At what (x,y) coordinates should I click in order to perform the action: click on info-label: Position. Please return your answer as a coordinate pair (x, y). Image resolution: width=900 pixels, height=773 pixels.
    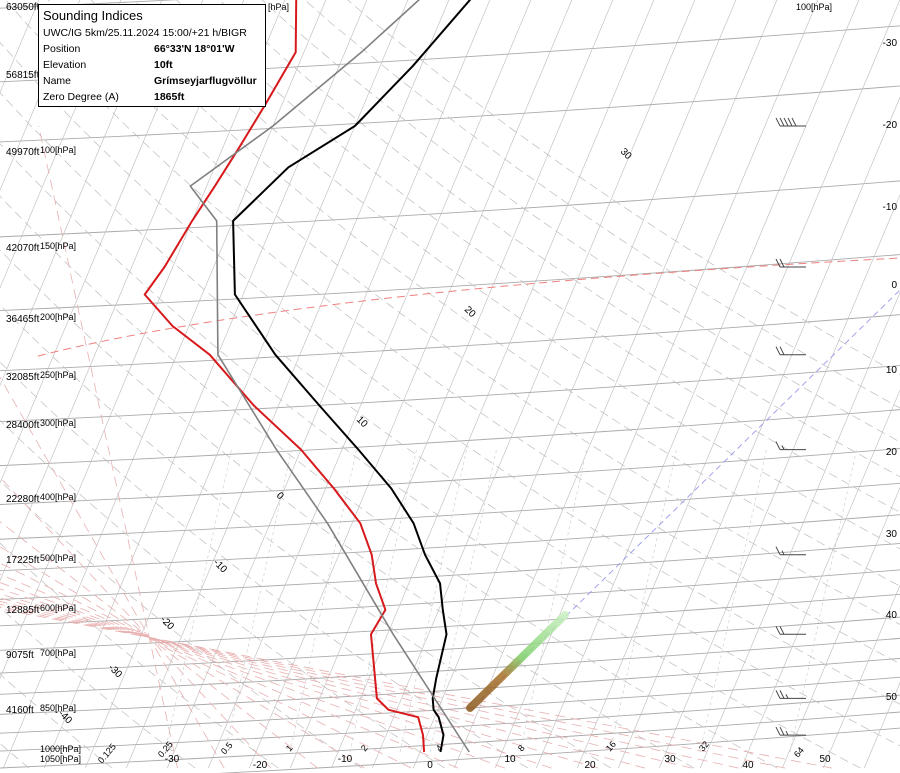
    Looking at the image, I should click on (62, 49).